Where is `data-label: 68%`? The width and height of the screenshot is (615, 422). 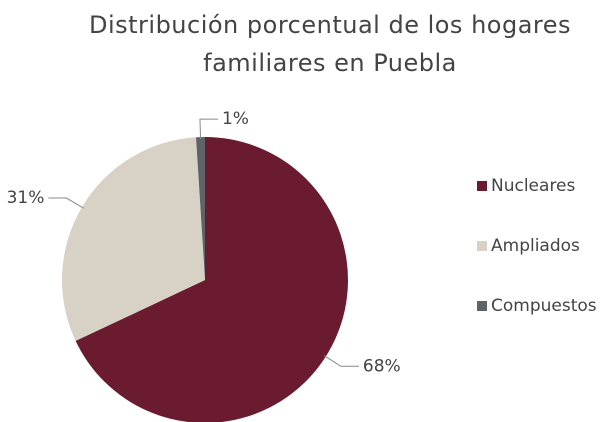 data-label: 68% is located at coordinates (382, 366).